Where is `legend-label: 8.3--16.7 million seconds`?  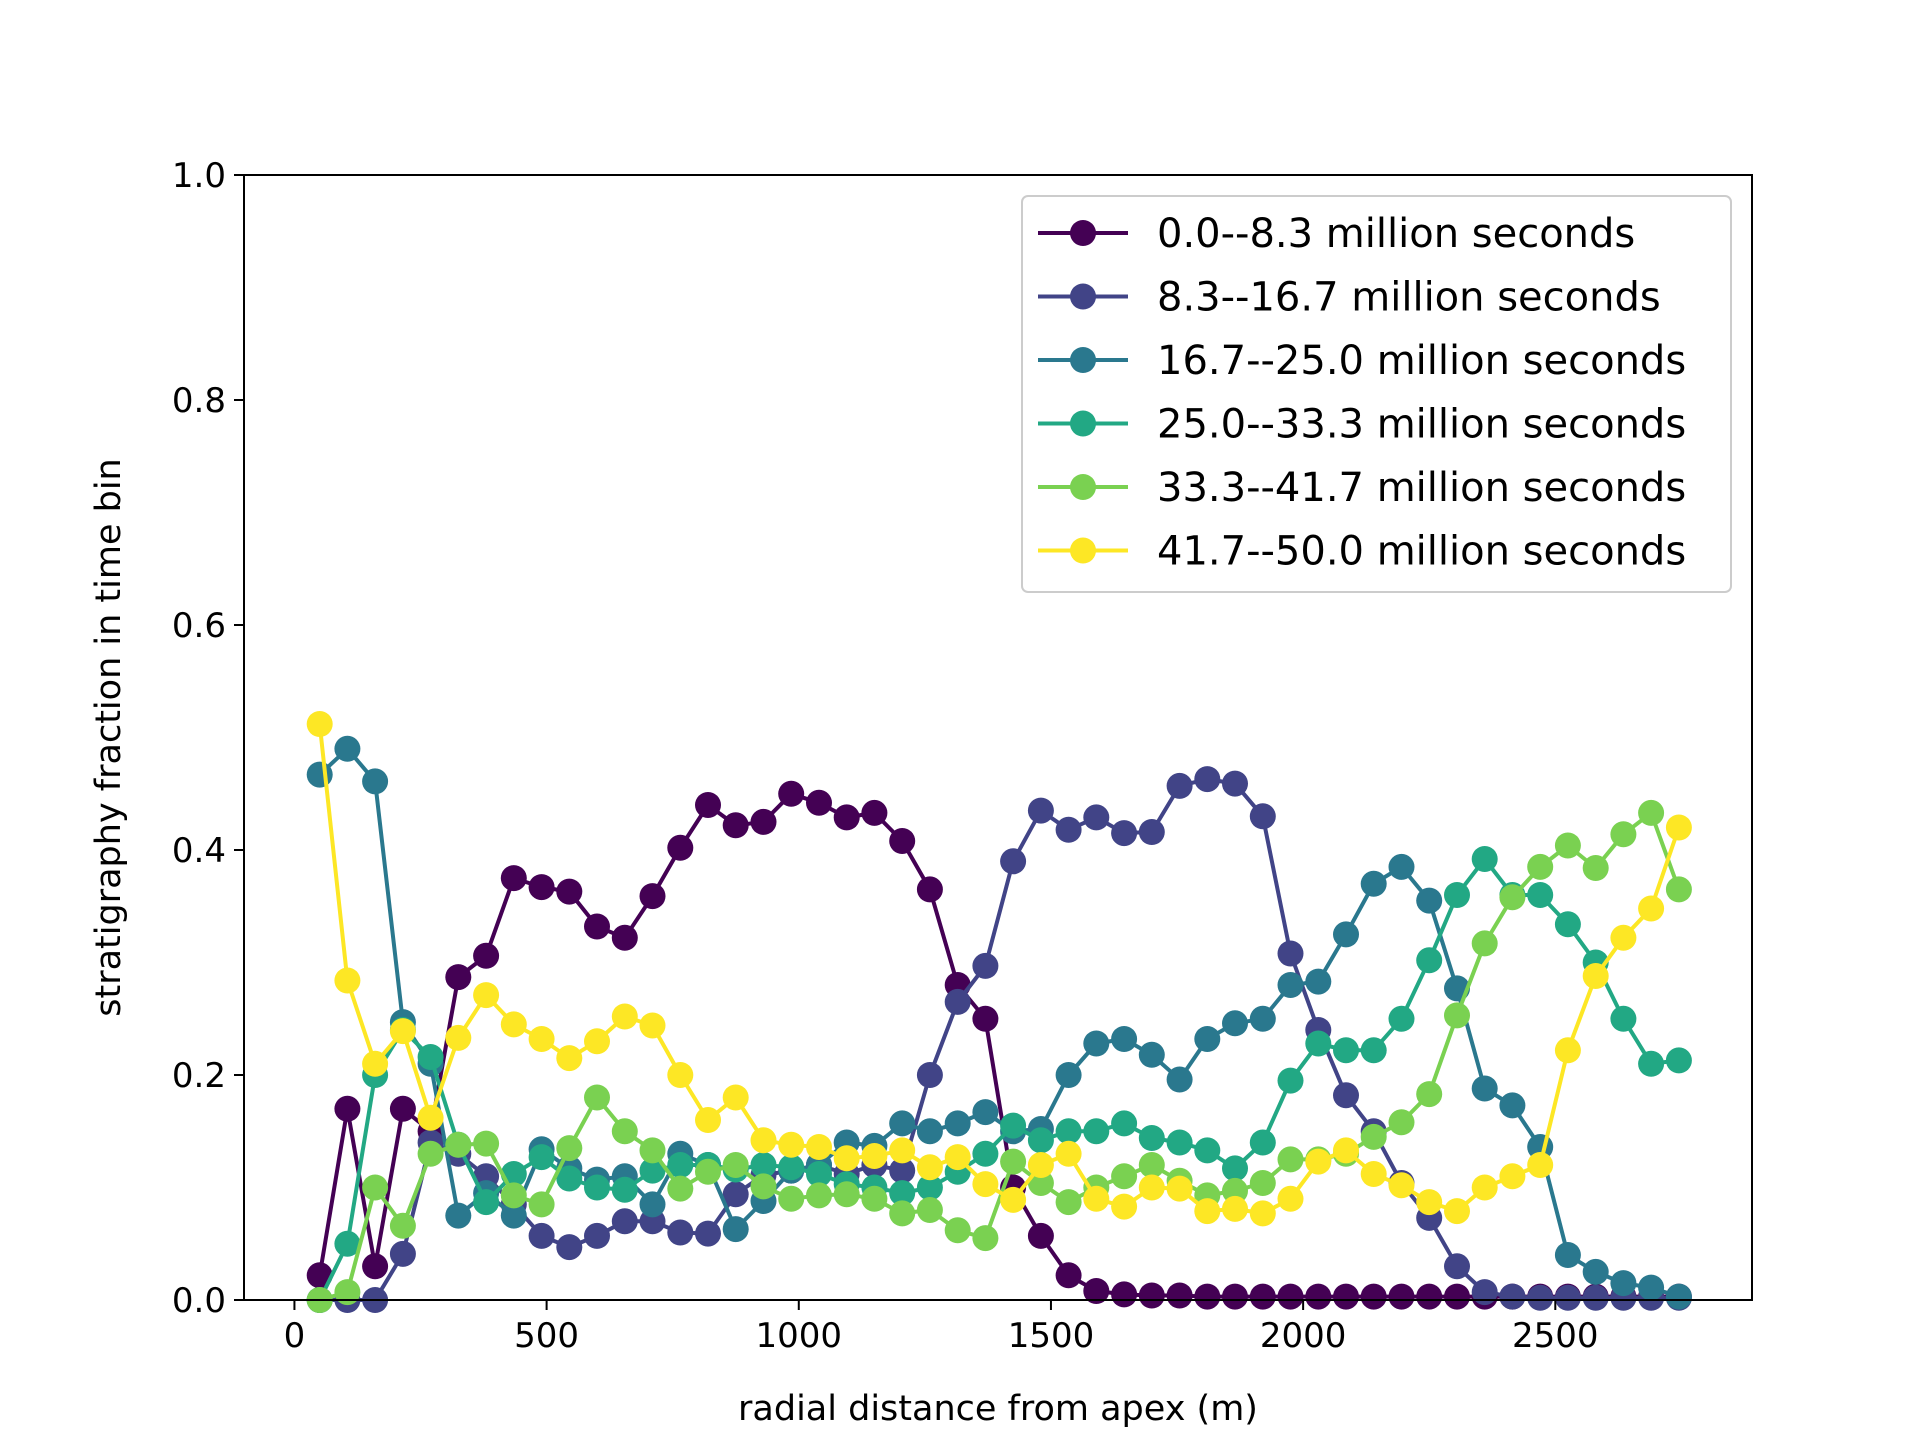 legend-label: 8.3--16.7 million seconds is located at coordinates (1409, 298).